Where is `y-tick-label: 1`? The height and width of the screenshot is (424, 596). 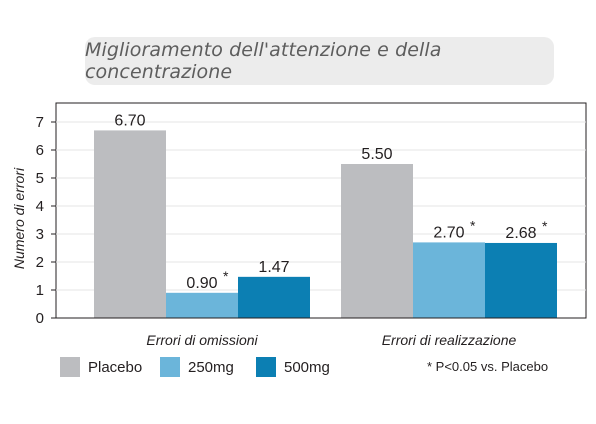
y-tick-label: 1 is located at coordinates (40, 290).